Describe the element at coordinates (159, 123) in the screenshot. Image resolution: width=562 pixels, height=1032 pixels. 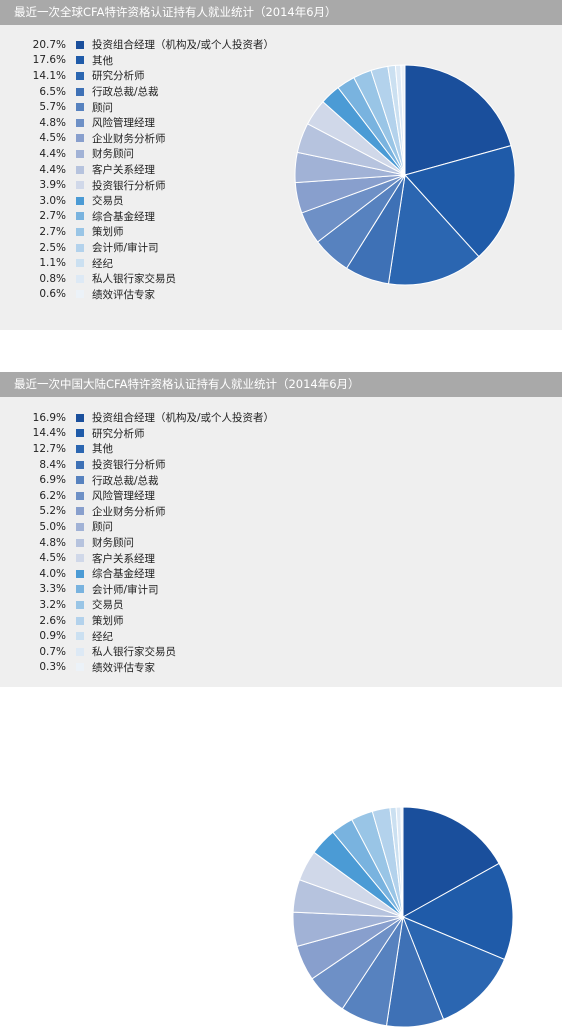
I see `legend-item: 4.8% 风险管理经理` at that location.